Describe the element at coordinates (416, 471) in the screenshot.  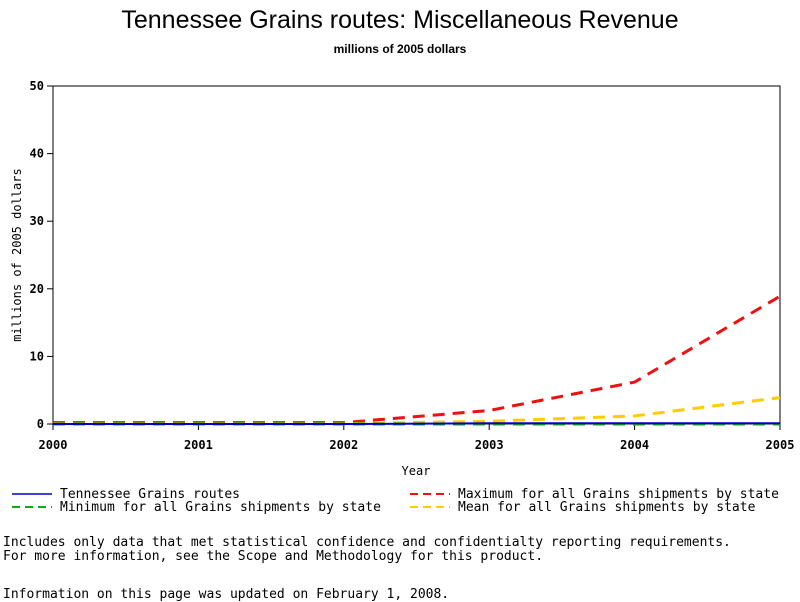
I see `x-axis-label: Year` at that location.